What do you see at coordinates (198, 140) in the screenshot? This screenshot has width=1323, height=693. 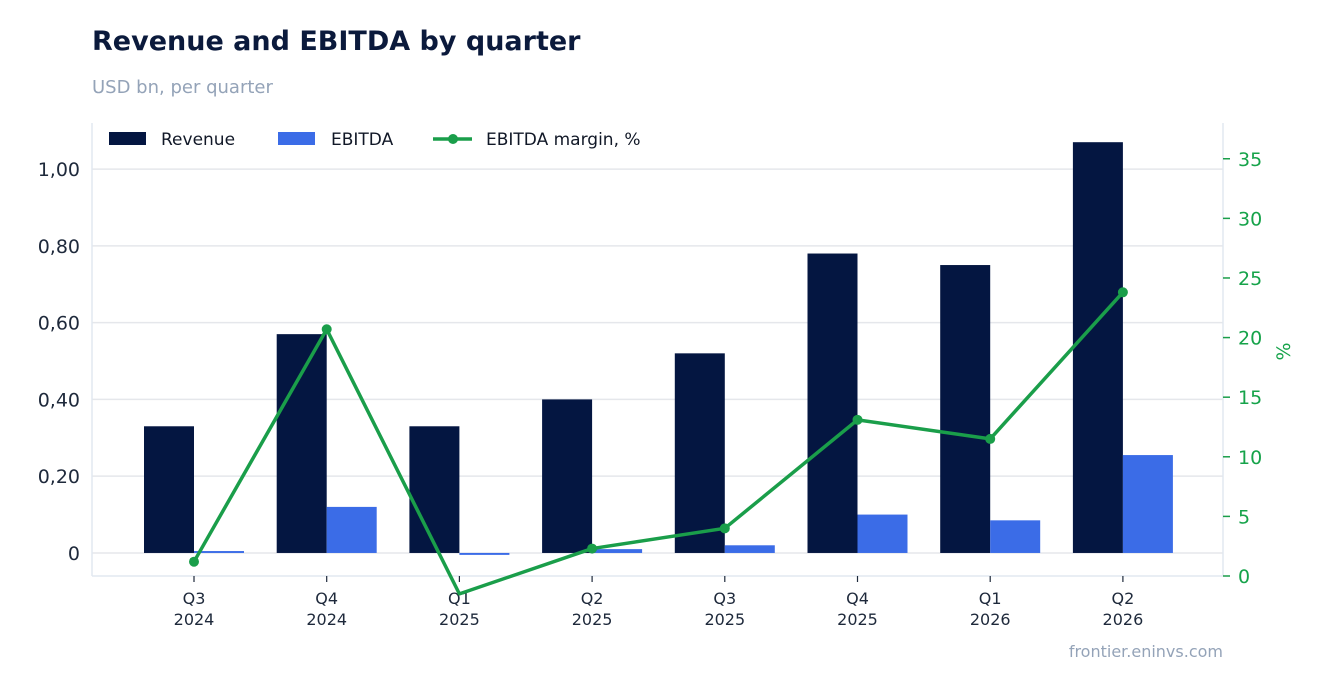 I see `legend-label-revenue: Revenue` at bounding box center [198, 140].